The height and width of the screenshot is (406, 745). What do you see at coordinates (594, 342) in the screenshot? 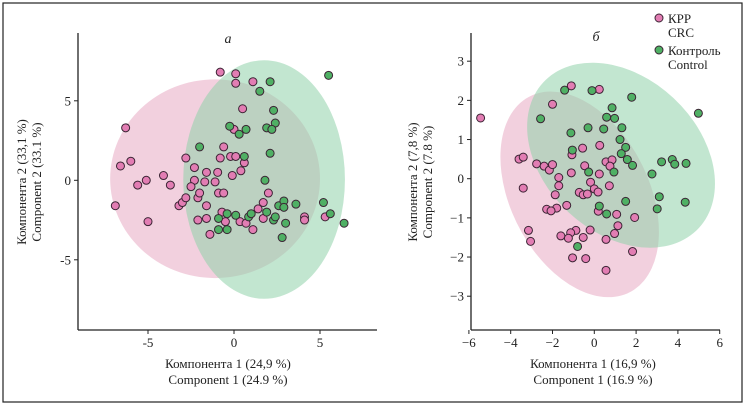
I see `x-tick-label: 0` at bounding box center [594, 342].